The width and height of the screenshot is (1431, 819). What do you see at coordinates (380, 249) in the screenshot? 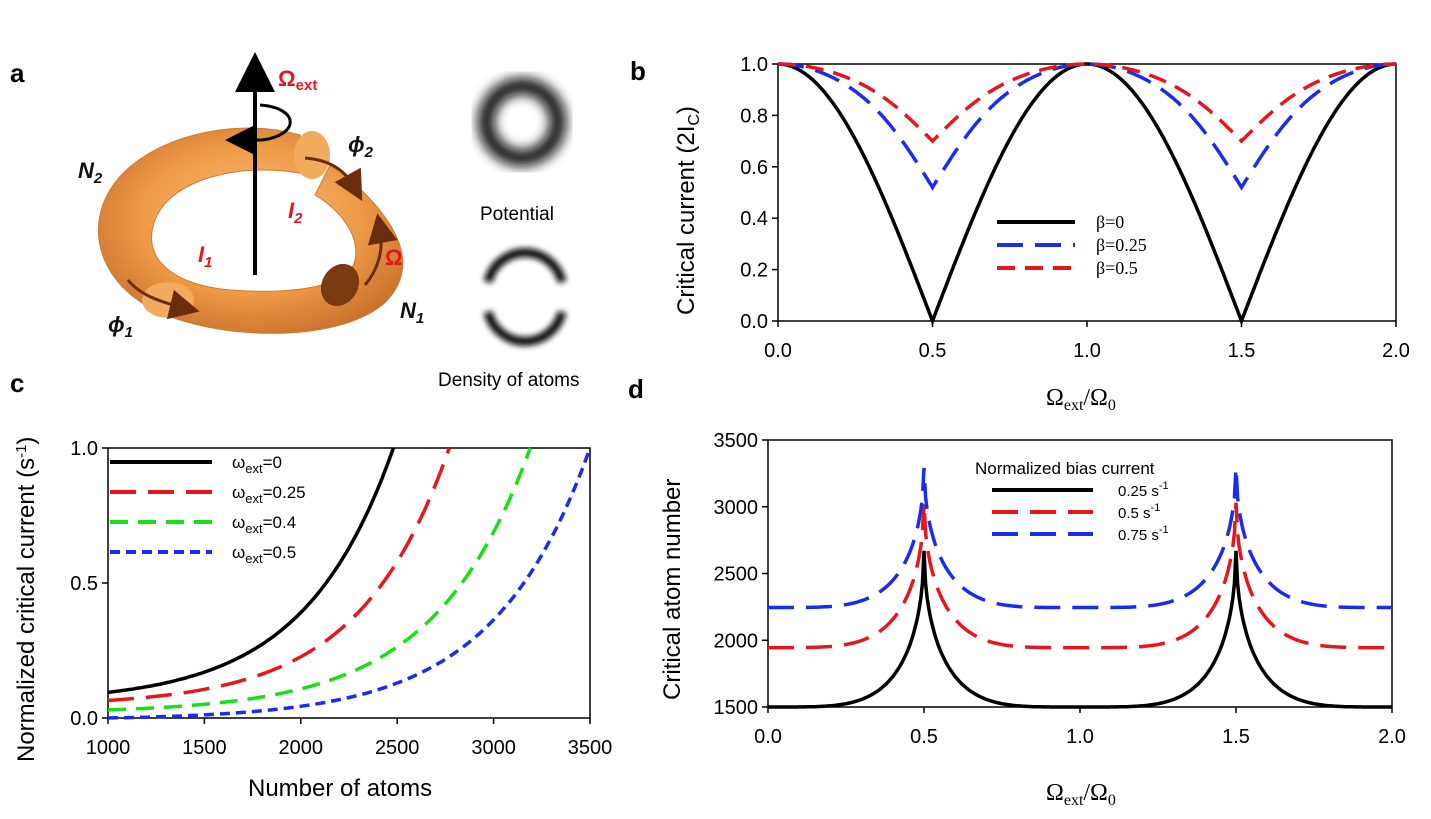
I see `omega-arrow` at bounding box center [380, 249].